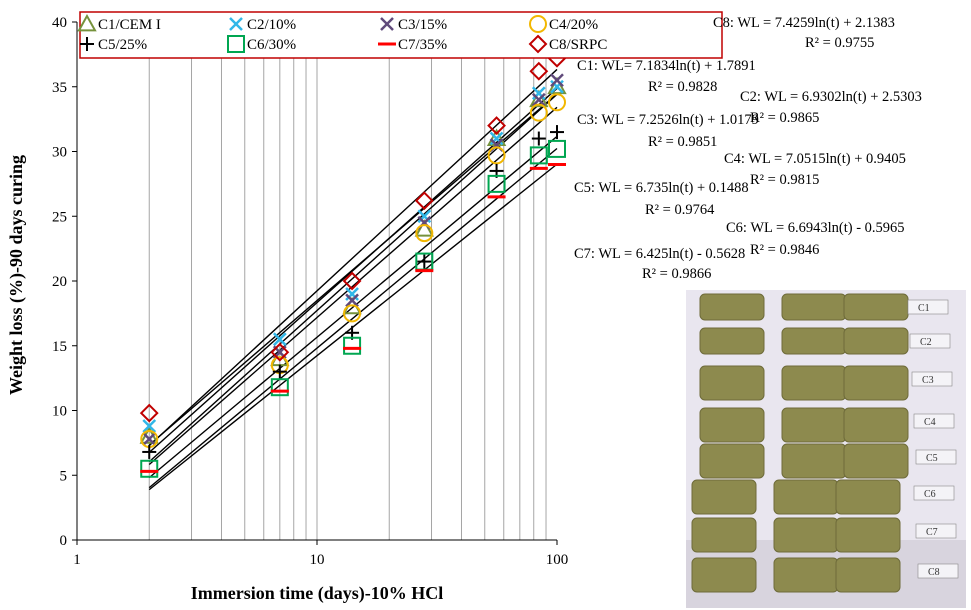 The height and width of the screenshot is (610, 971). Describe the element at coordinates (59, 217) in the screenshot. I see `y-tick-label: 25` at that location.